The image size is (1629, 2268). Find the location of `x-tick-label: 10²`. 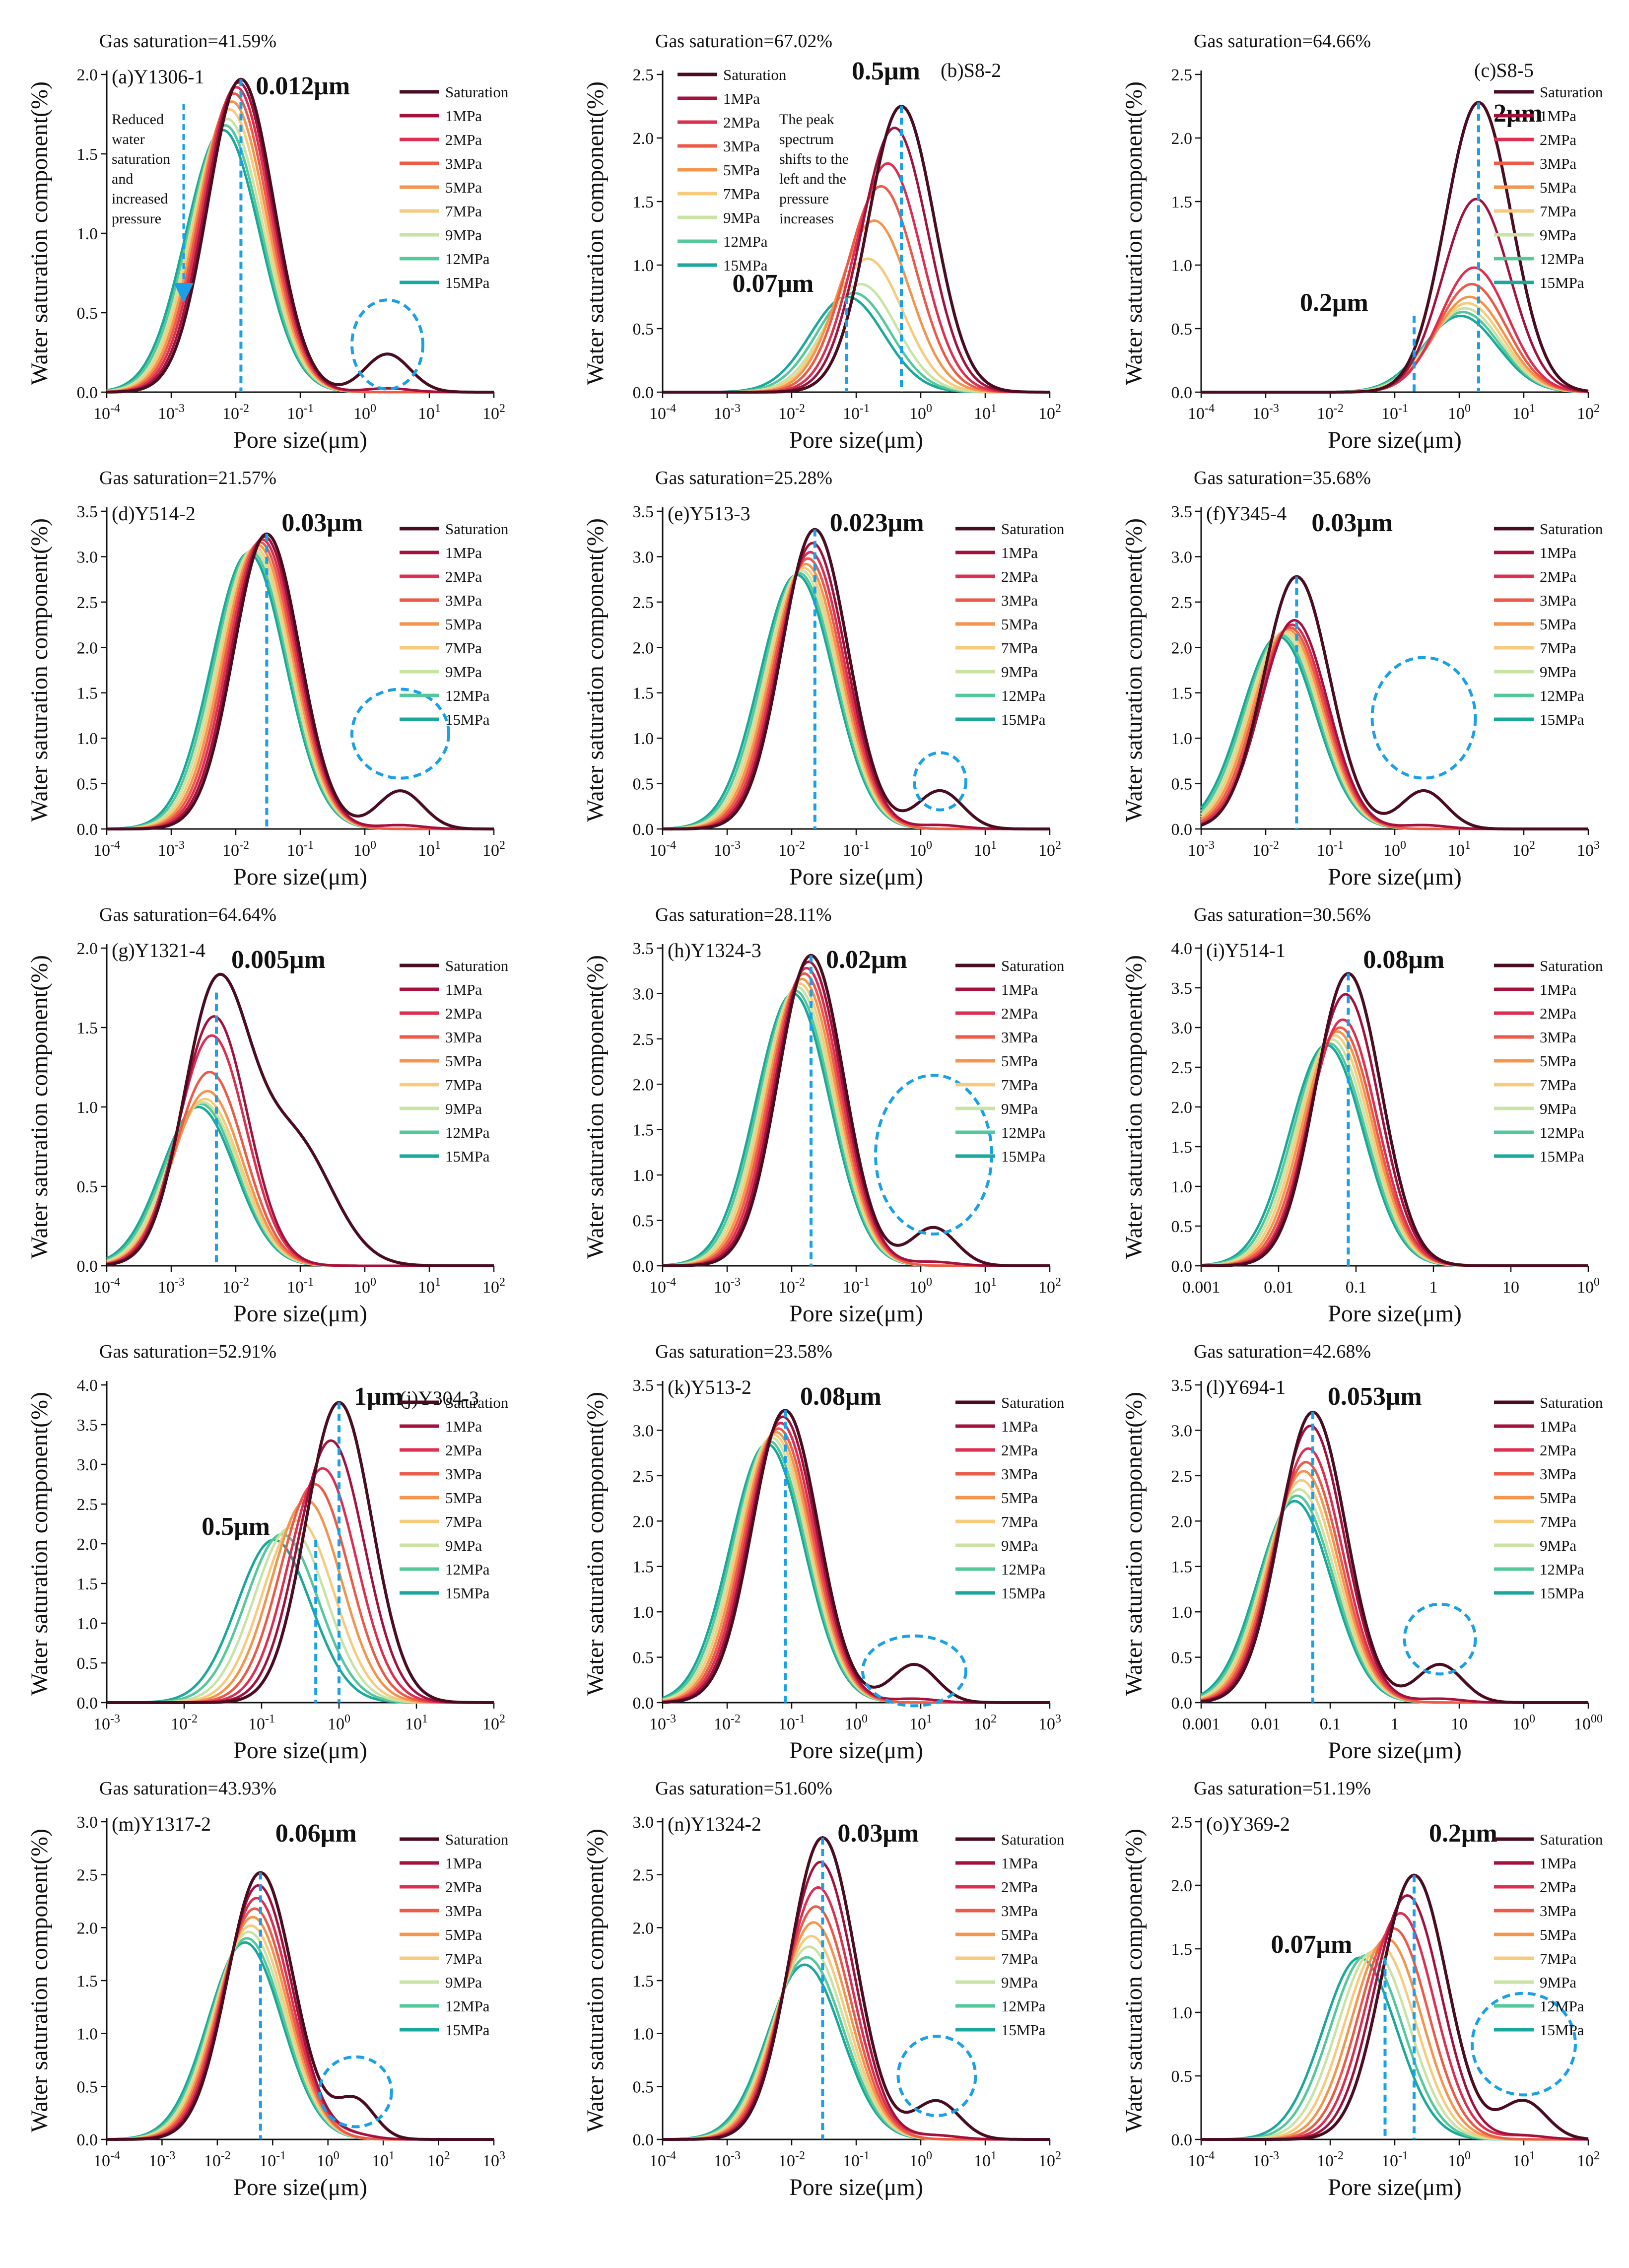

x-tick-label: 10² is located at coordinates (1049, 1286).